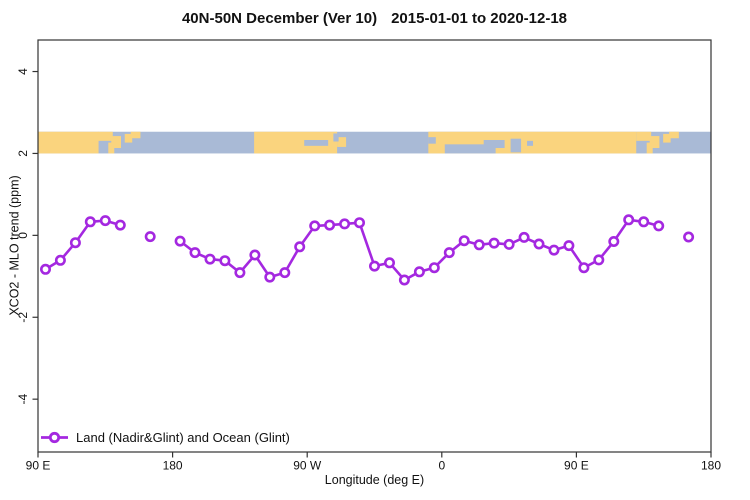 This screenshot has width=750, height=500. What do you see at coordinates (307, 466) in the screenshot?
I see `x-tick-label: 90 W` at bounding box center [307, 466].